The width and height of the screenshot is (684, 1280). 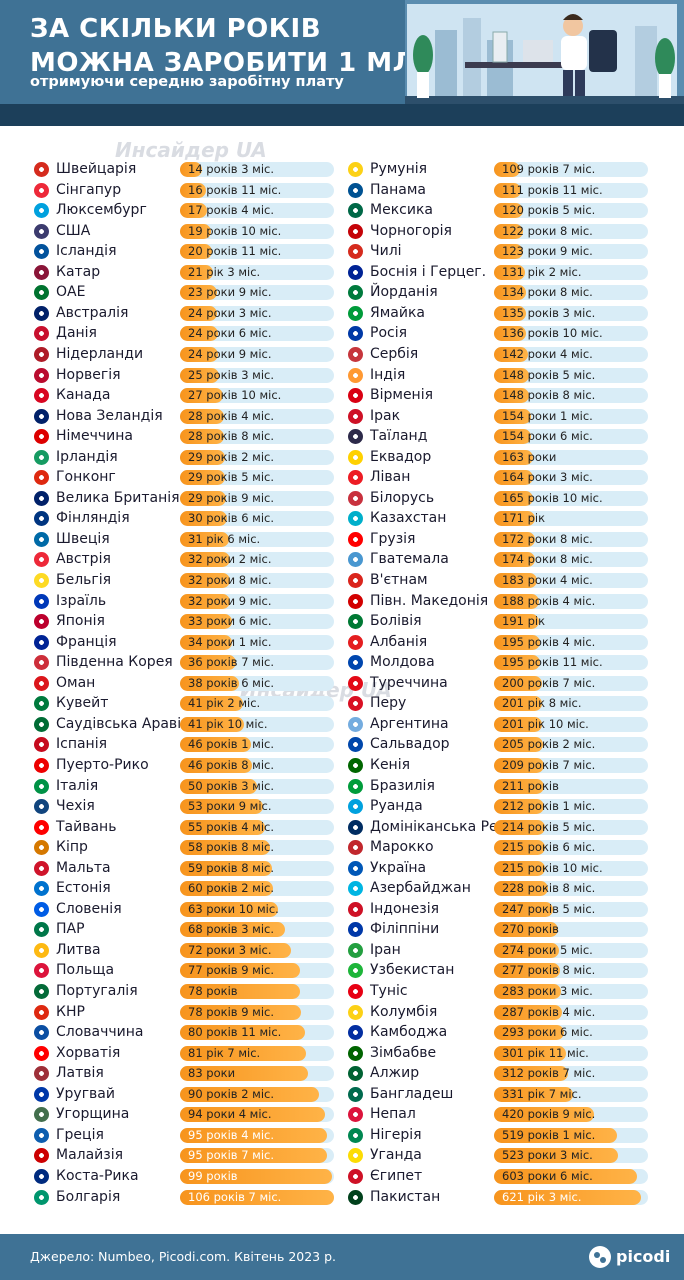 I want to click on country-row: Катар 21 рік 3 міс., so click(x=184, y=272).